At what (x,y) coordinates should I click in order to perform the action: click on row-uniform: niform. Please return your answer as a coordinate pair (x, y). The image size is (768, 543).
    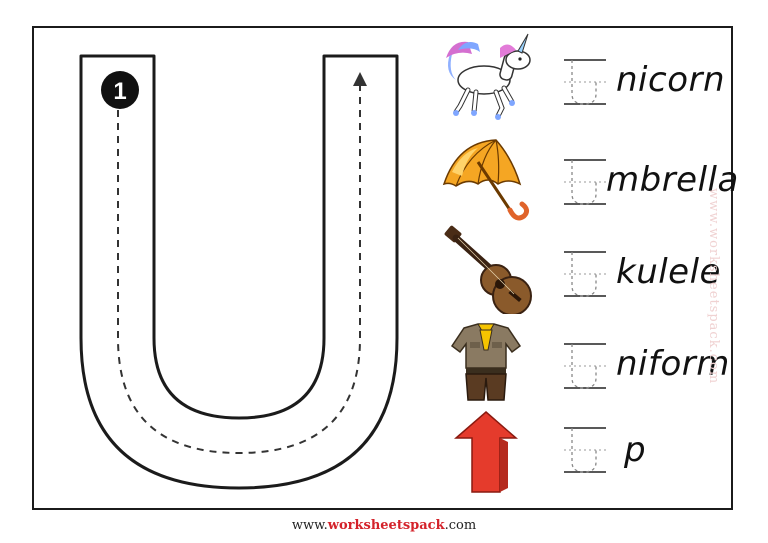
    Looking at the image, I should click on (588, 361).